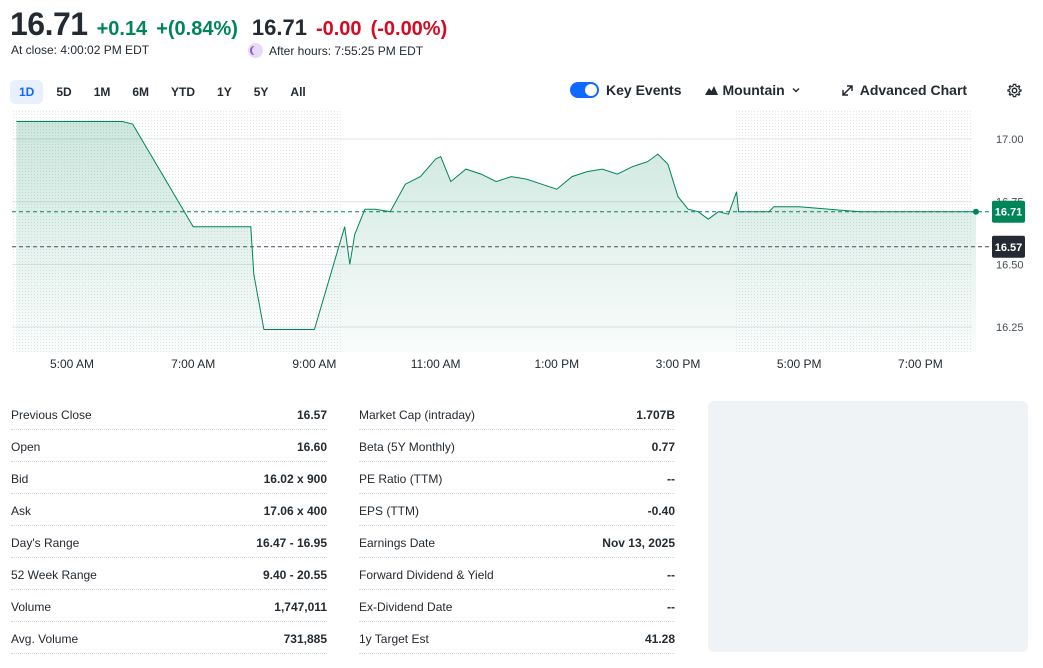  I want to click on stat-label: Bid, so click(20, 478).